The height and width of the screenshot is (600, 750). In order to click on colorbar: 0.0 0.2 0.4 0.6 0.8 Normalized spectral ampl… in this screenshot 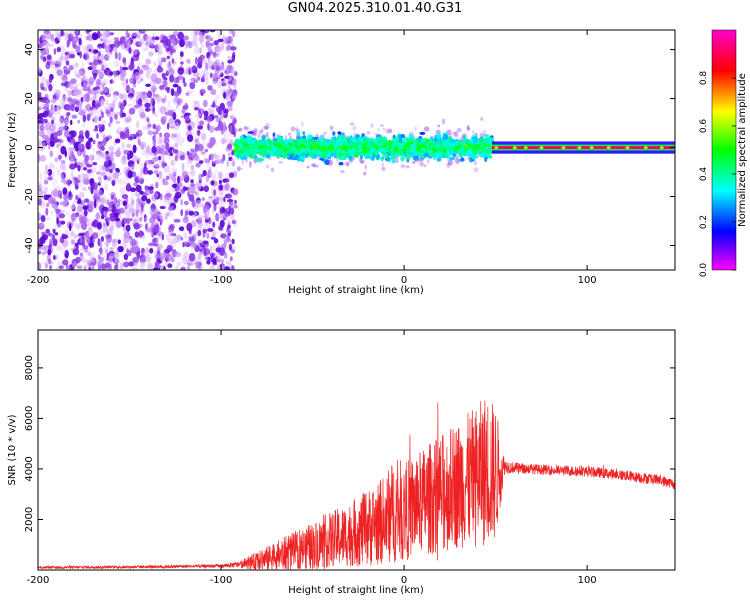, I will do `click(723, 153)`.